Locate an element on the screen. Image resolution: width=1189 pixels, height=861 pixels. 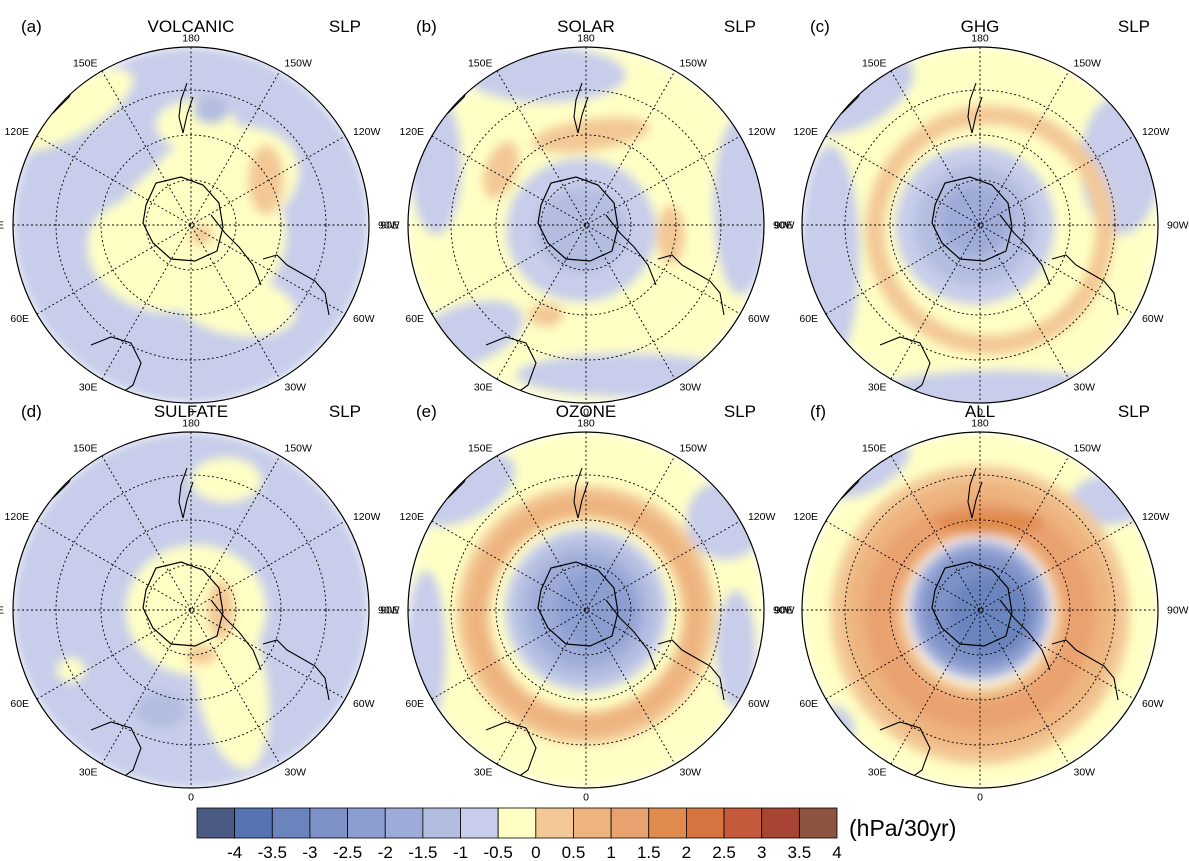
colorbar-tick-label: -4 is located at coordinates (234, 852).